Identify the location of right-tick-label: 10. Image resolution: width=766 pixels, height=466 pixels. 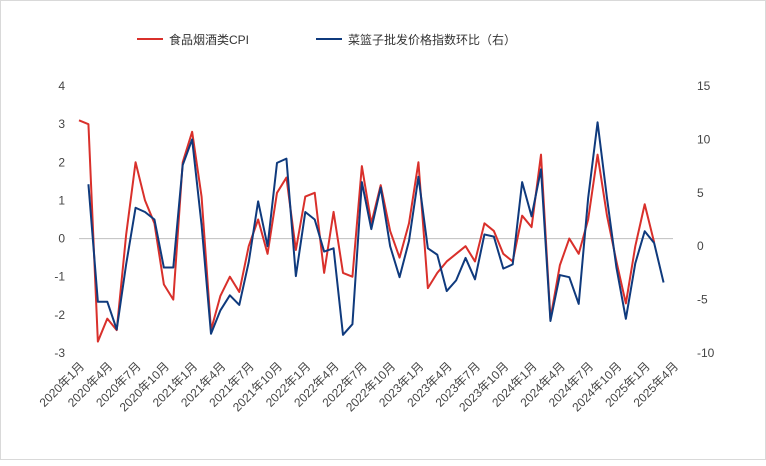
(704, 139).